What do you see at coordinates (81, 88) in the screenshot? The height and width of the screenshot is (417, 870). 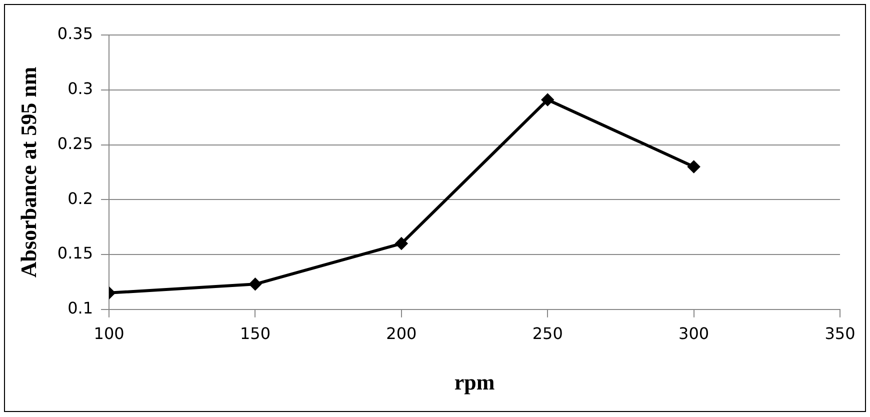 I see `y-tick-label: 0.3` at bounding box center [81, 88].